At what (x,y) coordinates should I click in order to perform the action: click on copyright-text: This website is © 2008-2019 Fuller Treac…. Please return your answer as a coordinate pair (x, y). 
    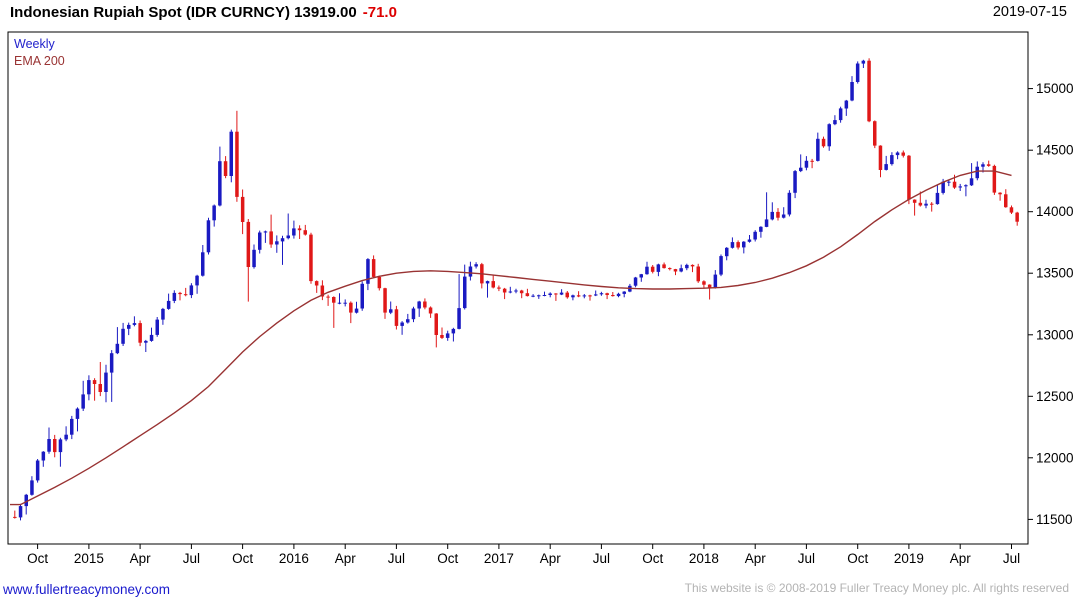
    Looking at the image, I should click on (876, 588).